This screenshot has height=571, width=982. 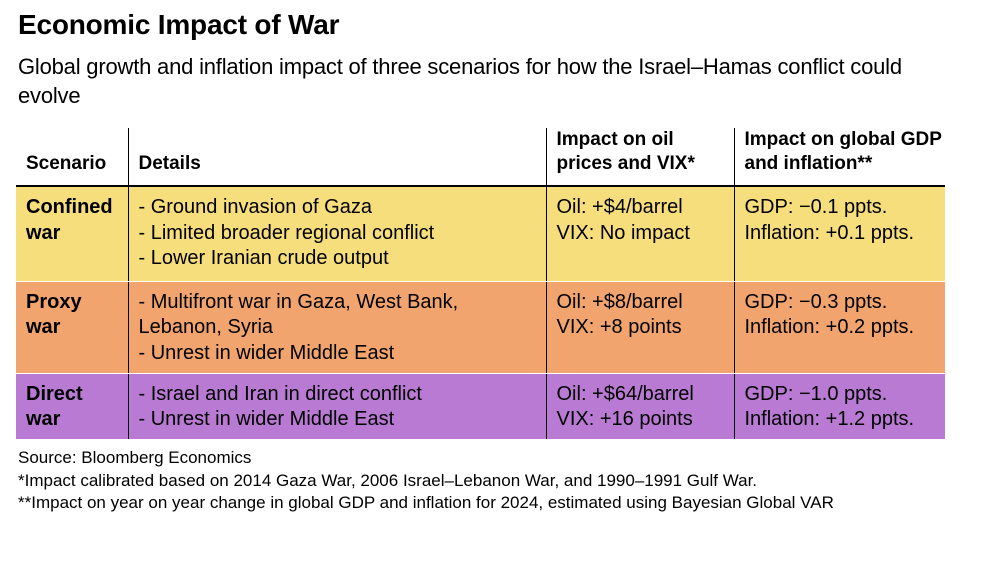 I want to click on gdp-inflation-cell: GDP: −0.1 ppts. Inflation: +0.1 ppts., so click(x=839, y=234).